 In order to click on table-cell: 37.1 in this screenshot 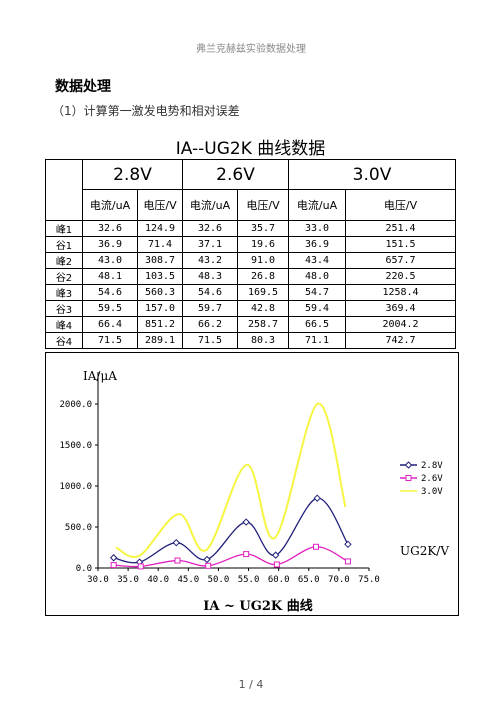, I will do `click(210, 244)`.